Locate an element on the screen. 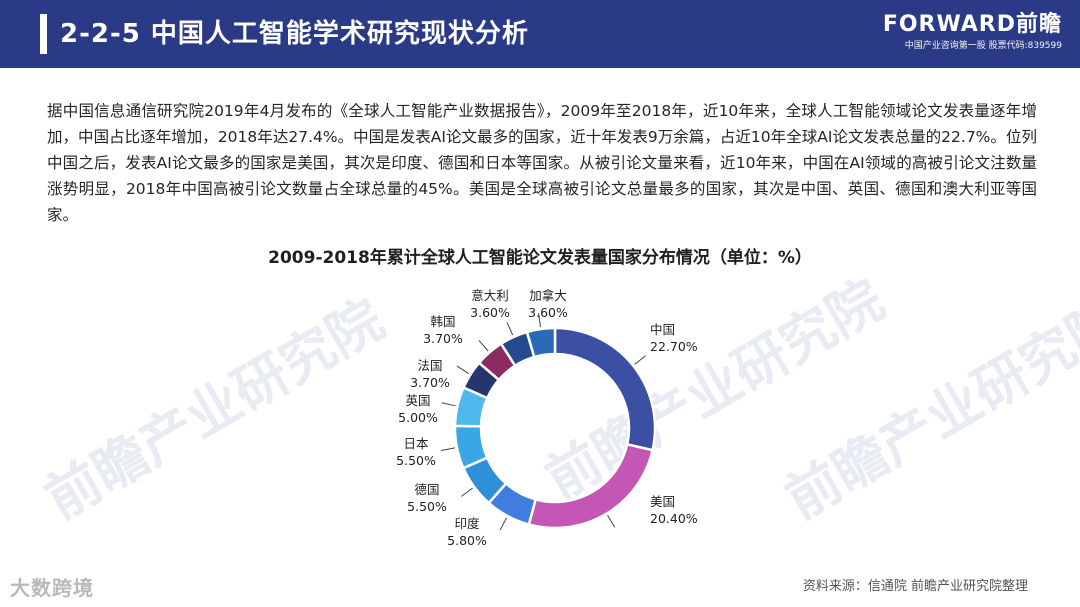 This screenshot has width=1080, height=607. chart-title: 2009-2018年累计全球人工智能论文发表量国家分布情况（单位：%） is located at coordinates (540, 258).